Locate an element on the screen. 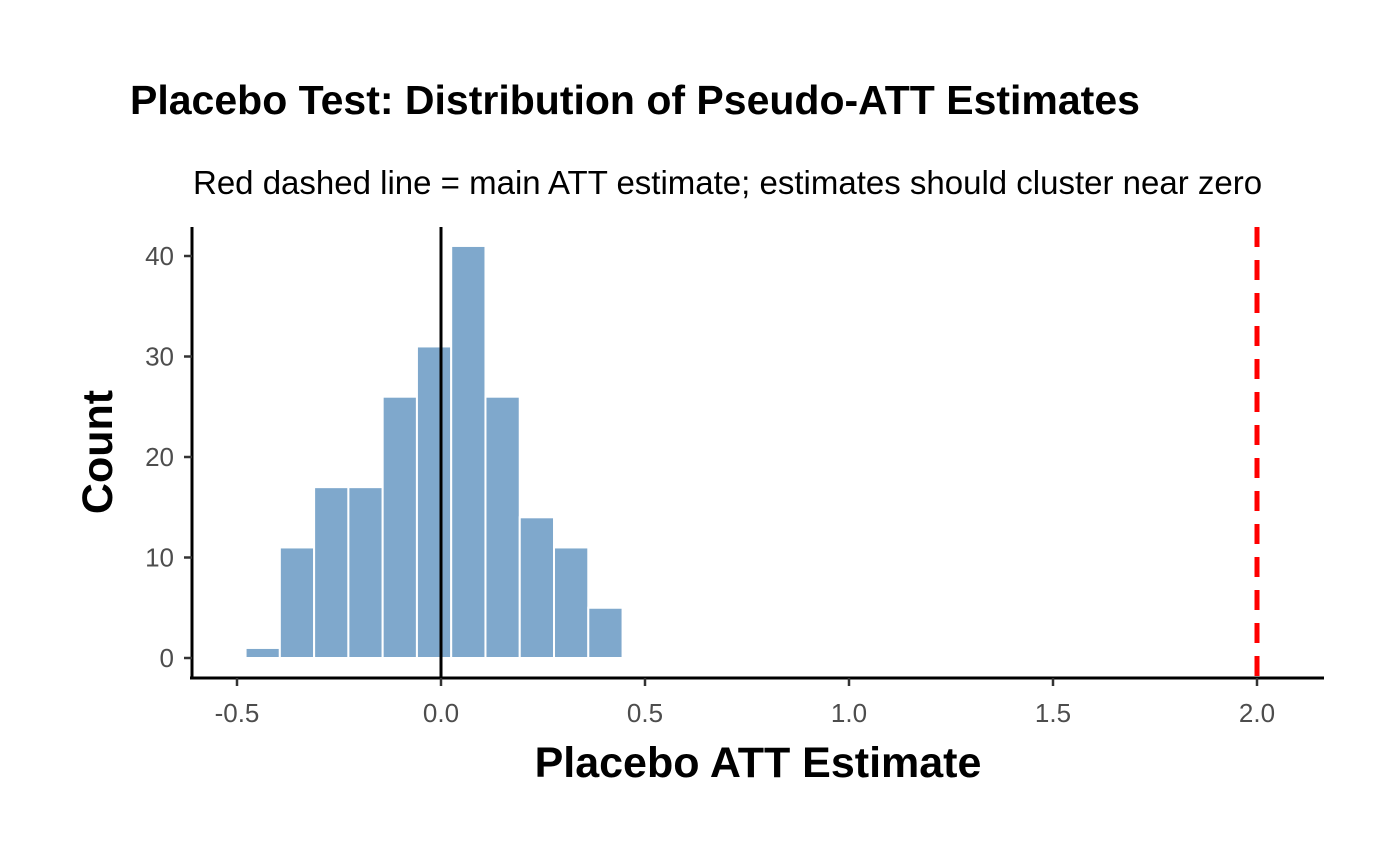 The width and height of the screenshot is (1400, 865). y-tick-label: 40 is located at coordinates (159, 256).